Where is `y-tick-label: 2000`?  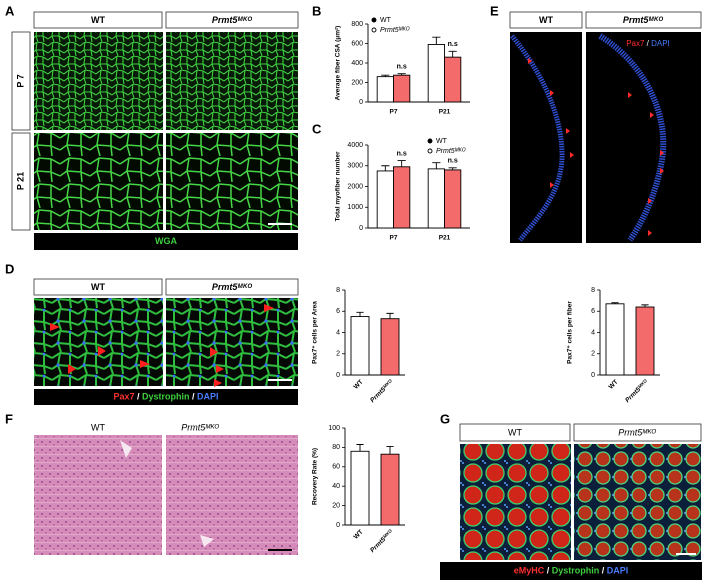 y-tick-label: 2000 is located at coordinates (355, 186).